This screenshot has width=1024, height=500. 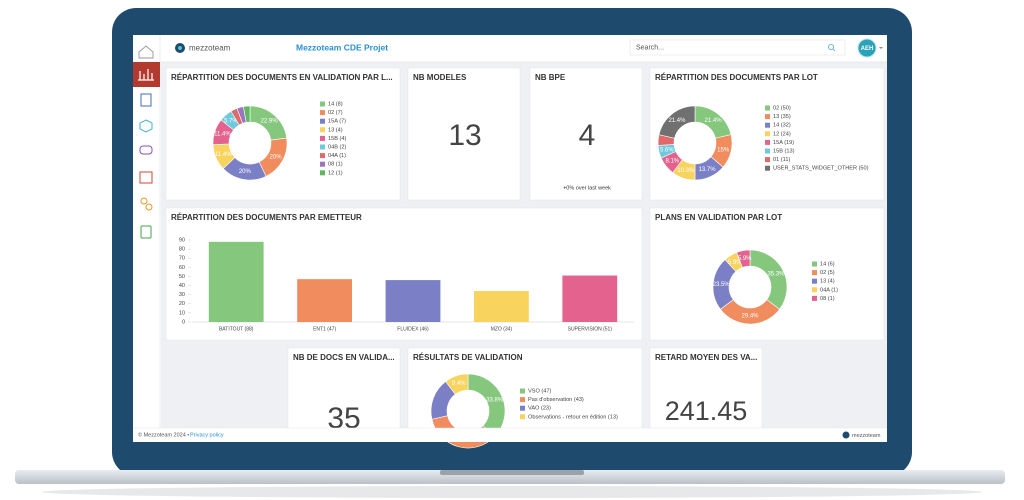 I want to click on footer, so click(x=510, y=435).